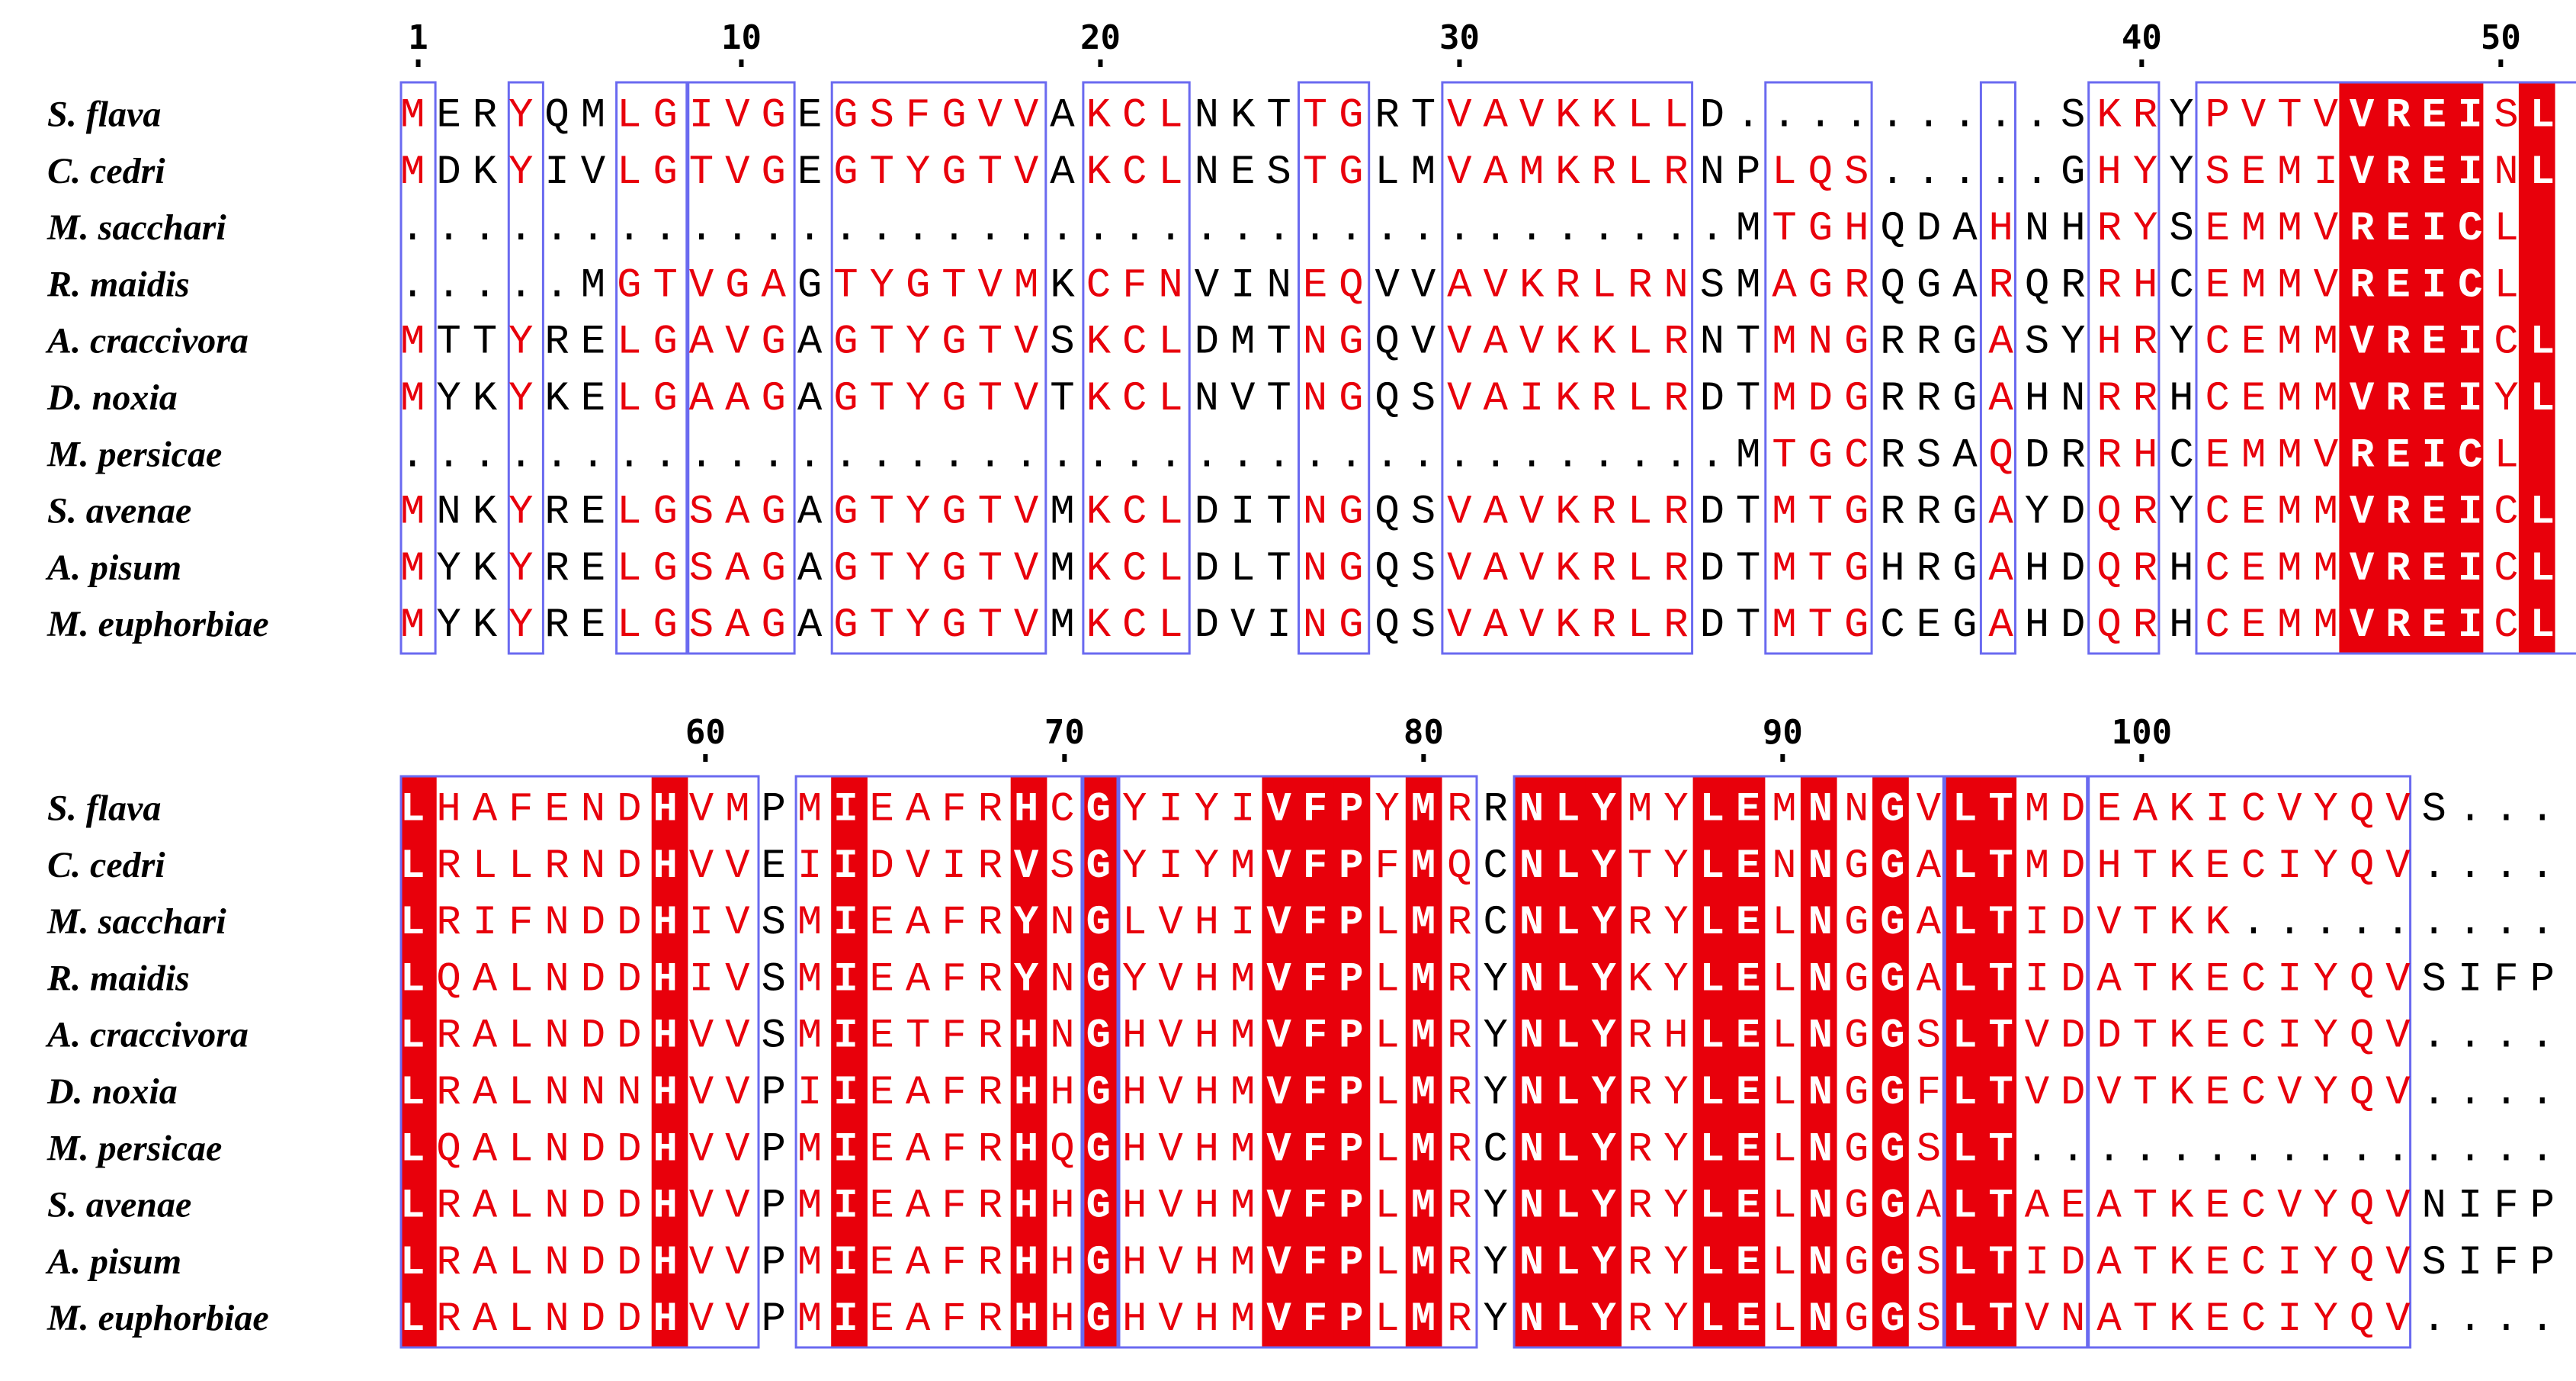 The width and height of the screenshot is (2576, 1381). Describe the element at coordinates (1423, 732) in the screenshot. I see `ruler-tick-label: 80` at that location.